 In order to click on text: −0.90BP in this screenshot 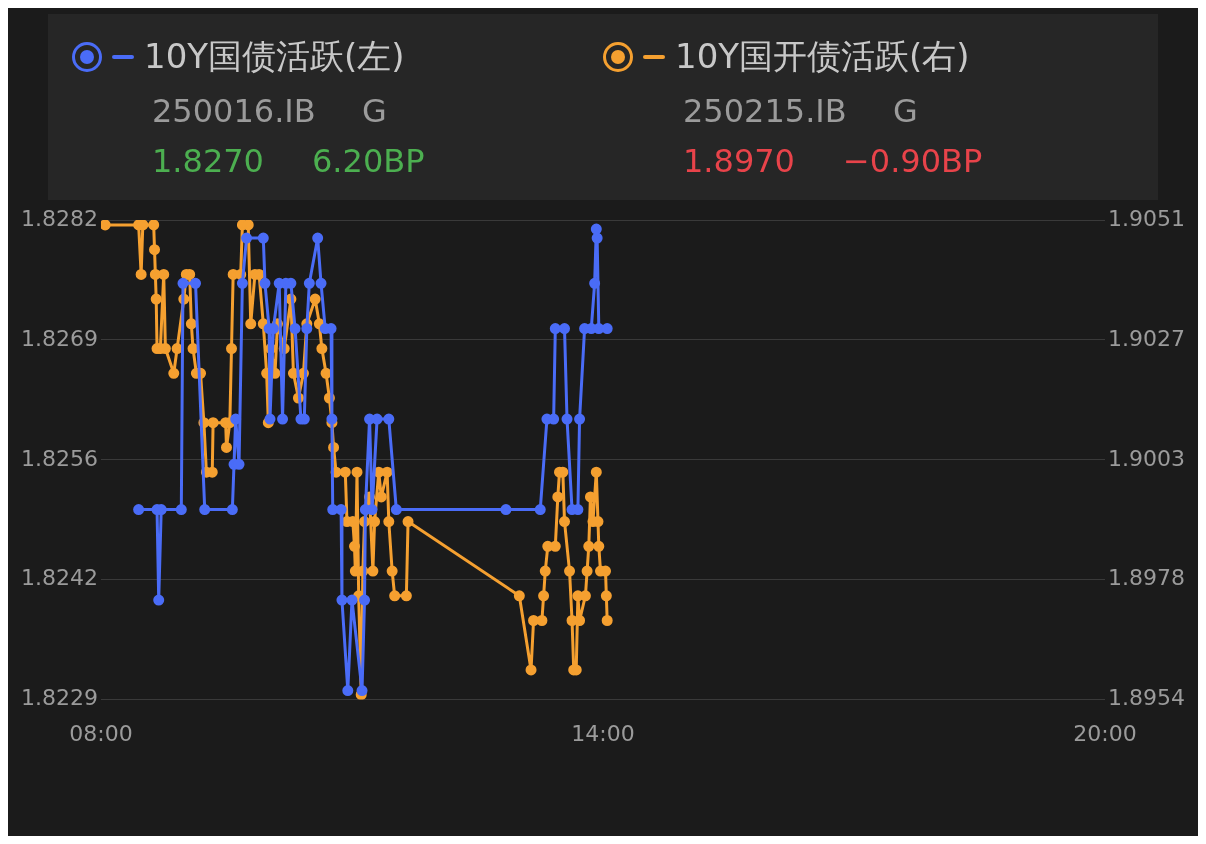, I will do `click(913, 161)`.